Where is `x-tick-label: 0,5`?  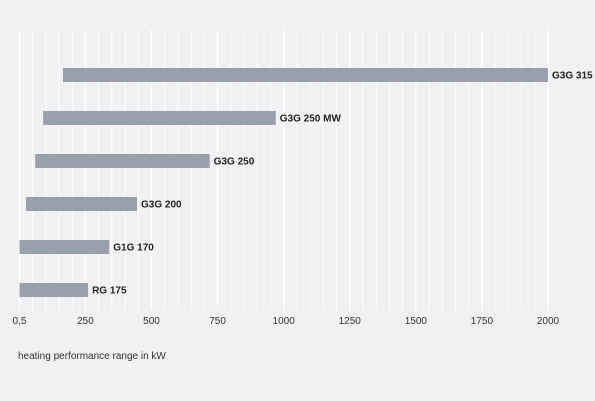
x-tick-label: 0,5 is located at coordinates (20, 321).